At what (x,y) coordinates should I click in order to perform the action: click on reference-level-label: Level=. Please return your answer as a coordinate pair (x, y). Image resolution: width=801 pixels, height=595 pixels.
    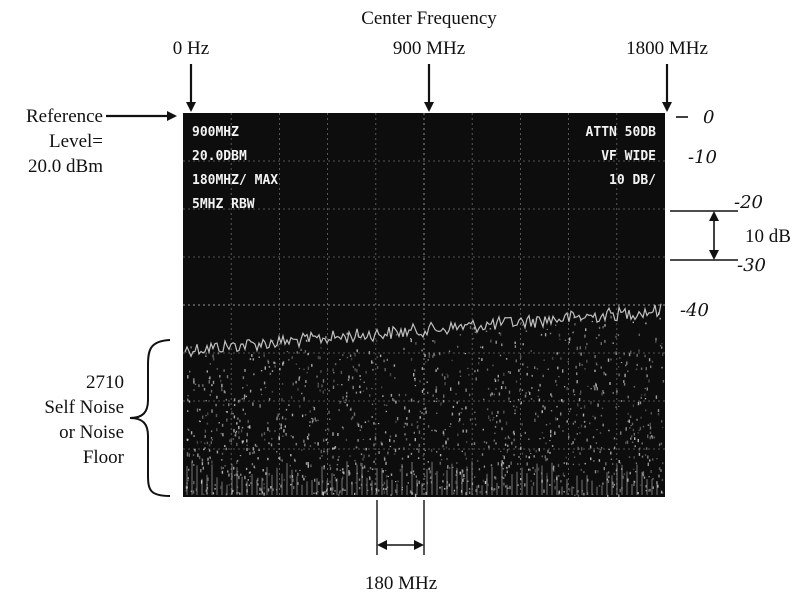
    Looking at the image, I should click on (76, 141).